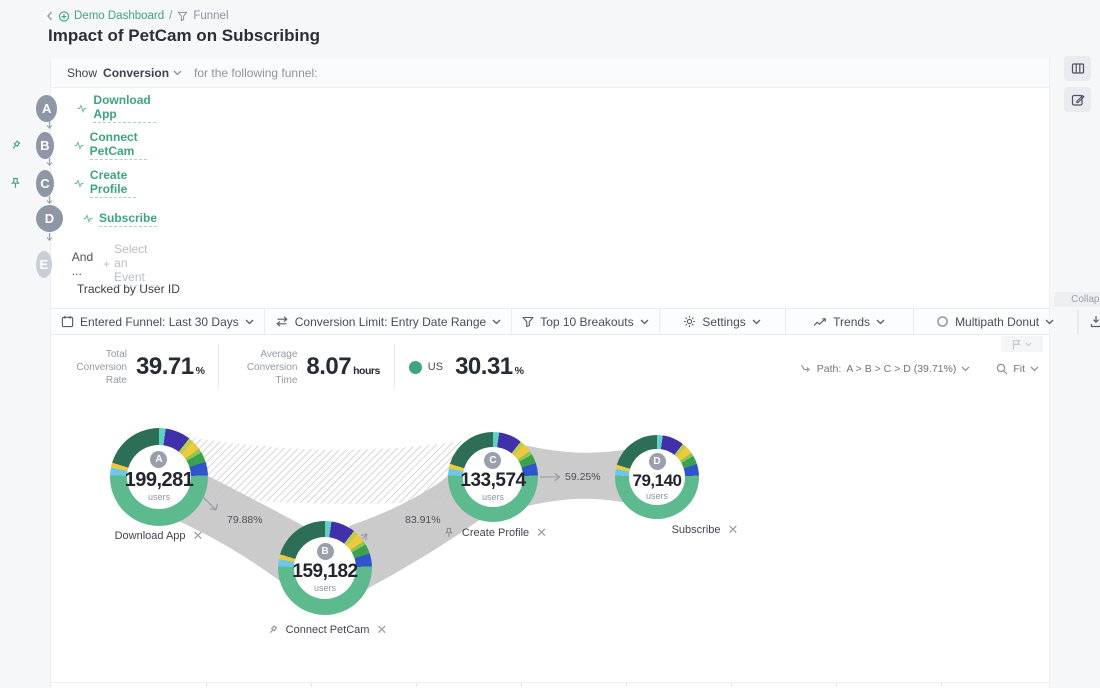 The image size is (1100, 688). What do you see at coordinates (182, 16) in the screenshot?
I see `funnel-icon` at bounding box center [182, 16].